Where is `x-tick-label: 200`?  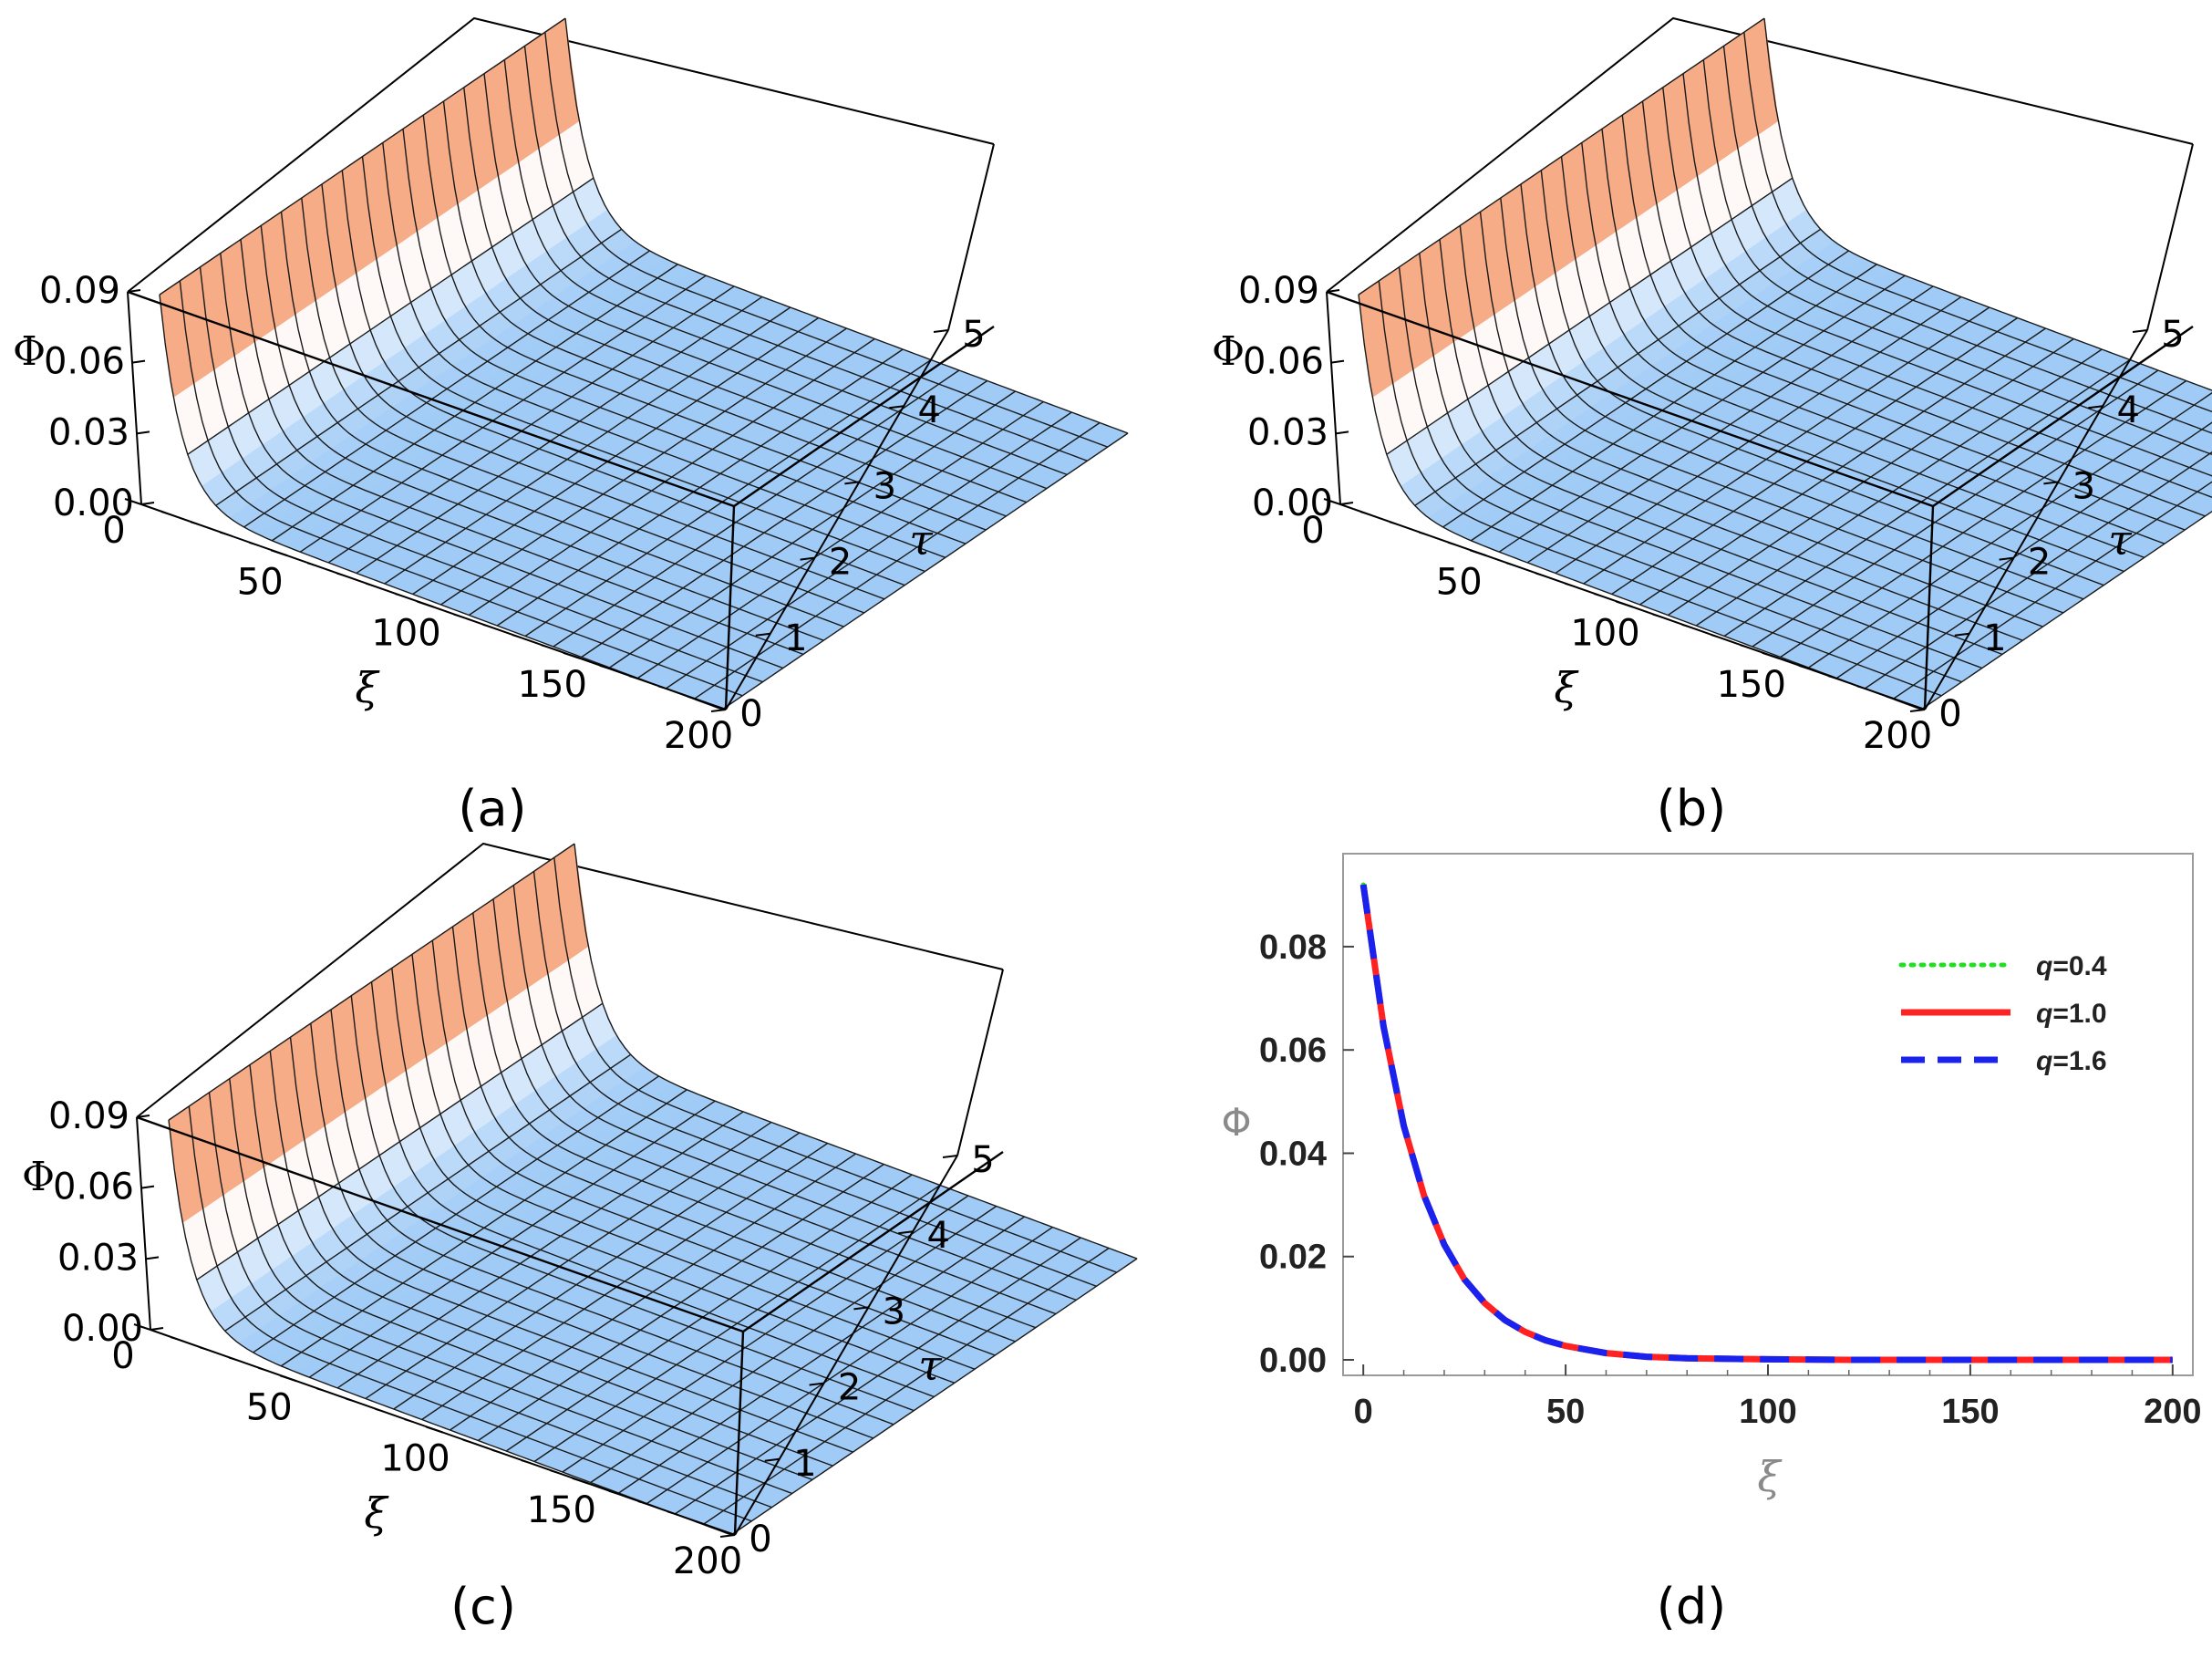 x-tick-label: 200 is located at coordinates (2172, 1412).